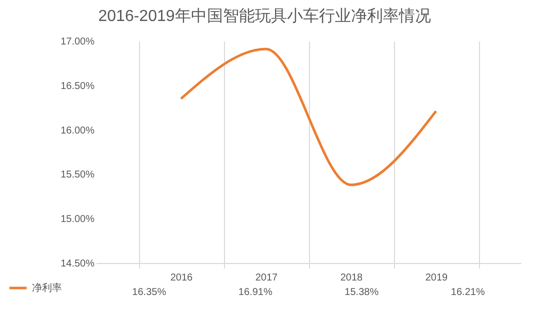 This screenshot has width=538, height=325. I want to click on x-tick-label: 2016, so click(182, 278).